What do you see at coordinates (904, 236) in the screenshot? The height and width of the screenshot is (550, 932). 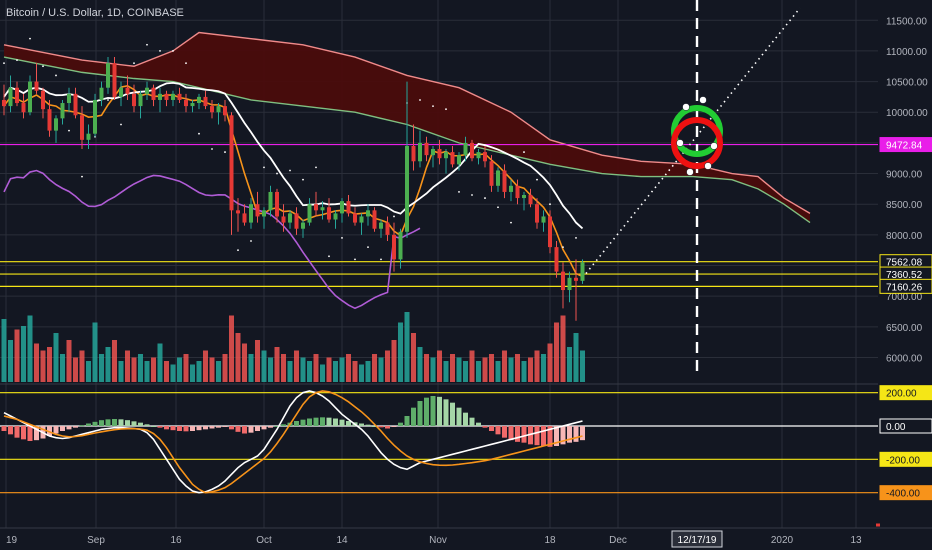 I see `price-tick-label: 8000.00` at bounding box center [904, 236].